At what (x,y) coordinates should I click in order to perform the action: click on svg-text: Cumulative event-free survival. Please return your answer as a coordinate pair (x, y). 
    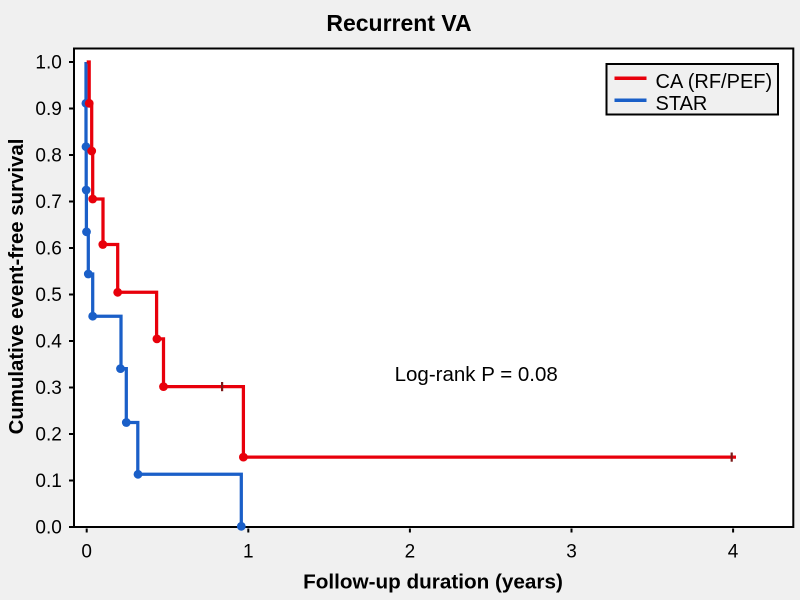
    Looking at the image, I should click on (17, 287).